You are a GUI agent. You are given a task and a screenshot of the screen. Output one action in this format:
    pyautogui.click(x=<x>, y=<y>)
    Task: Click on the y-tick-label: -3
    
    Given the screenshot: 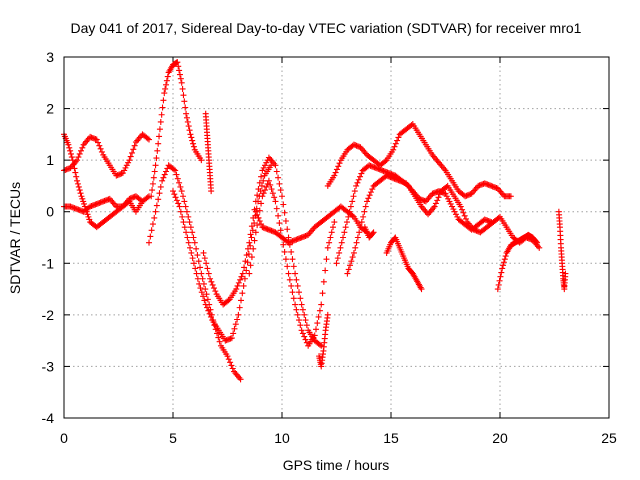 What is the action you would take?
    pyautogui.click(x=48, y=366)
    